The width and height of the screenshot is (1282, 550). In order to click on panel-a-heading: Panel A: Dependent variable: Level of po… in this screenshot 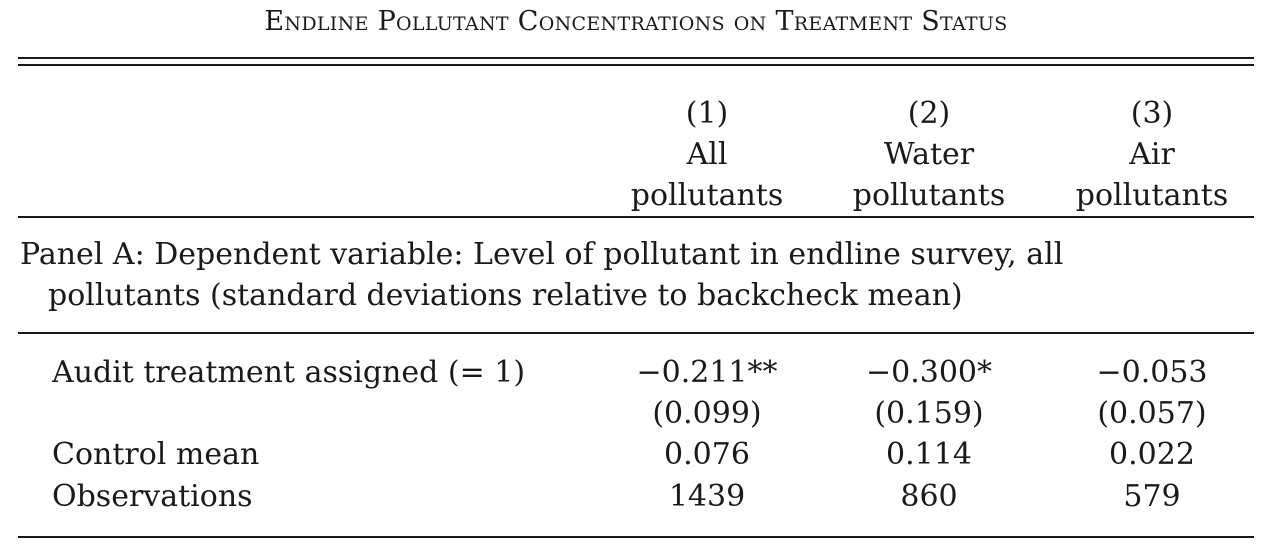, I will do `click(541, 275)`.